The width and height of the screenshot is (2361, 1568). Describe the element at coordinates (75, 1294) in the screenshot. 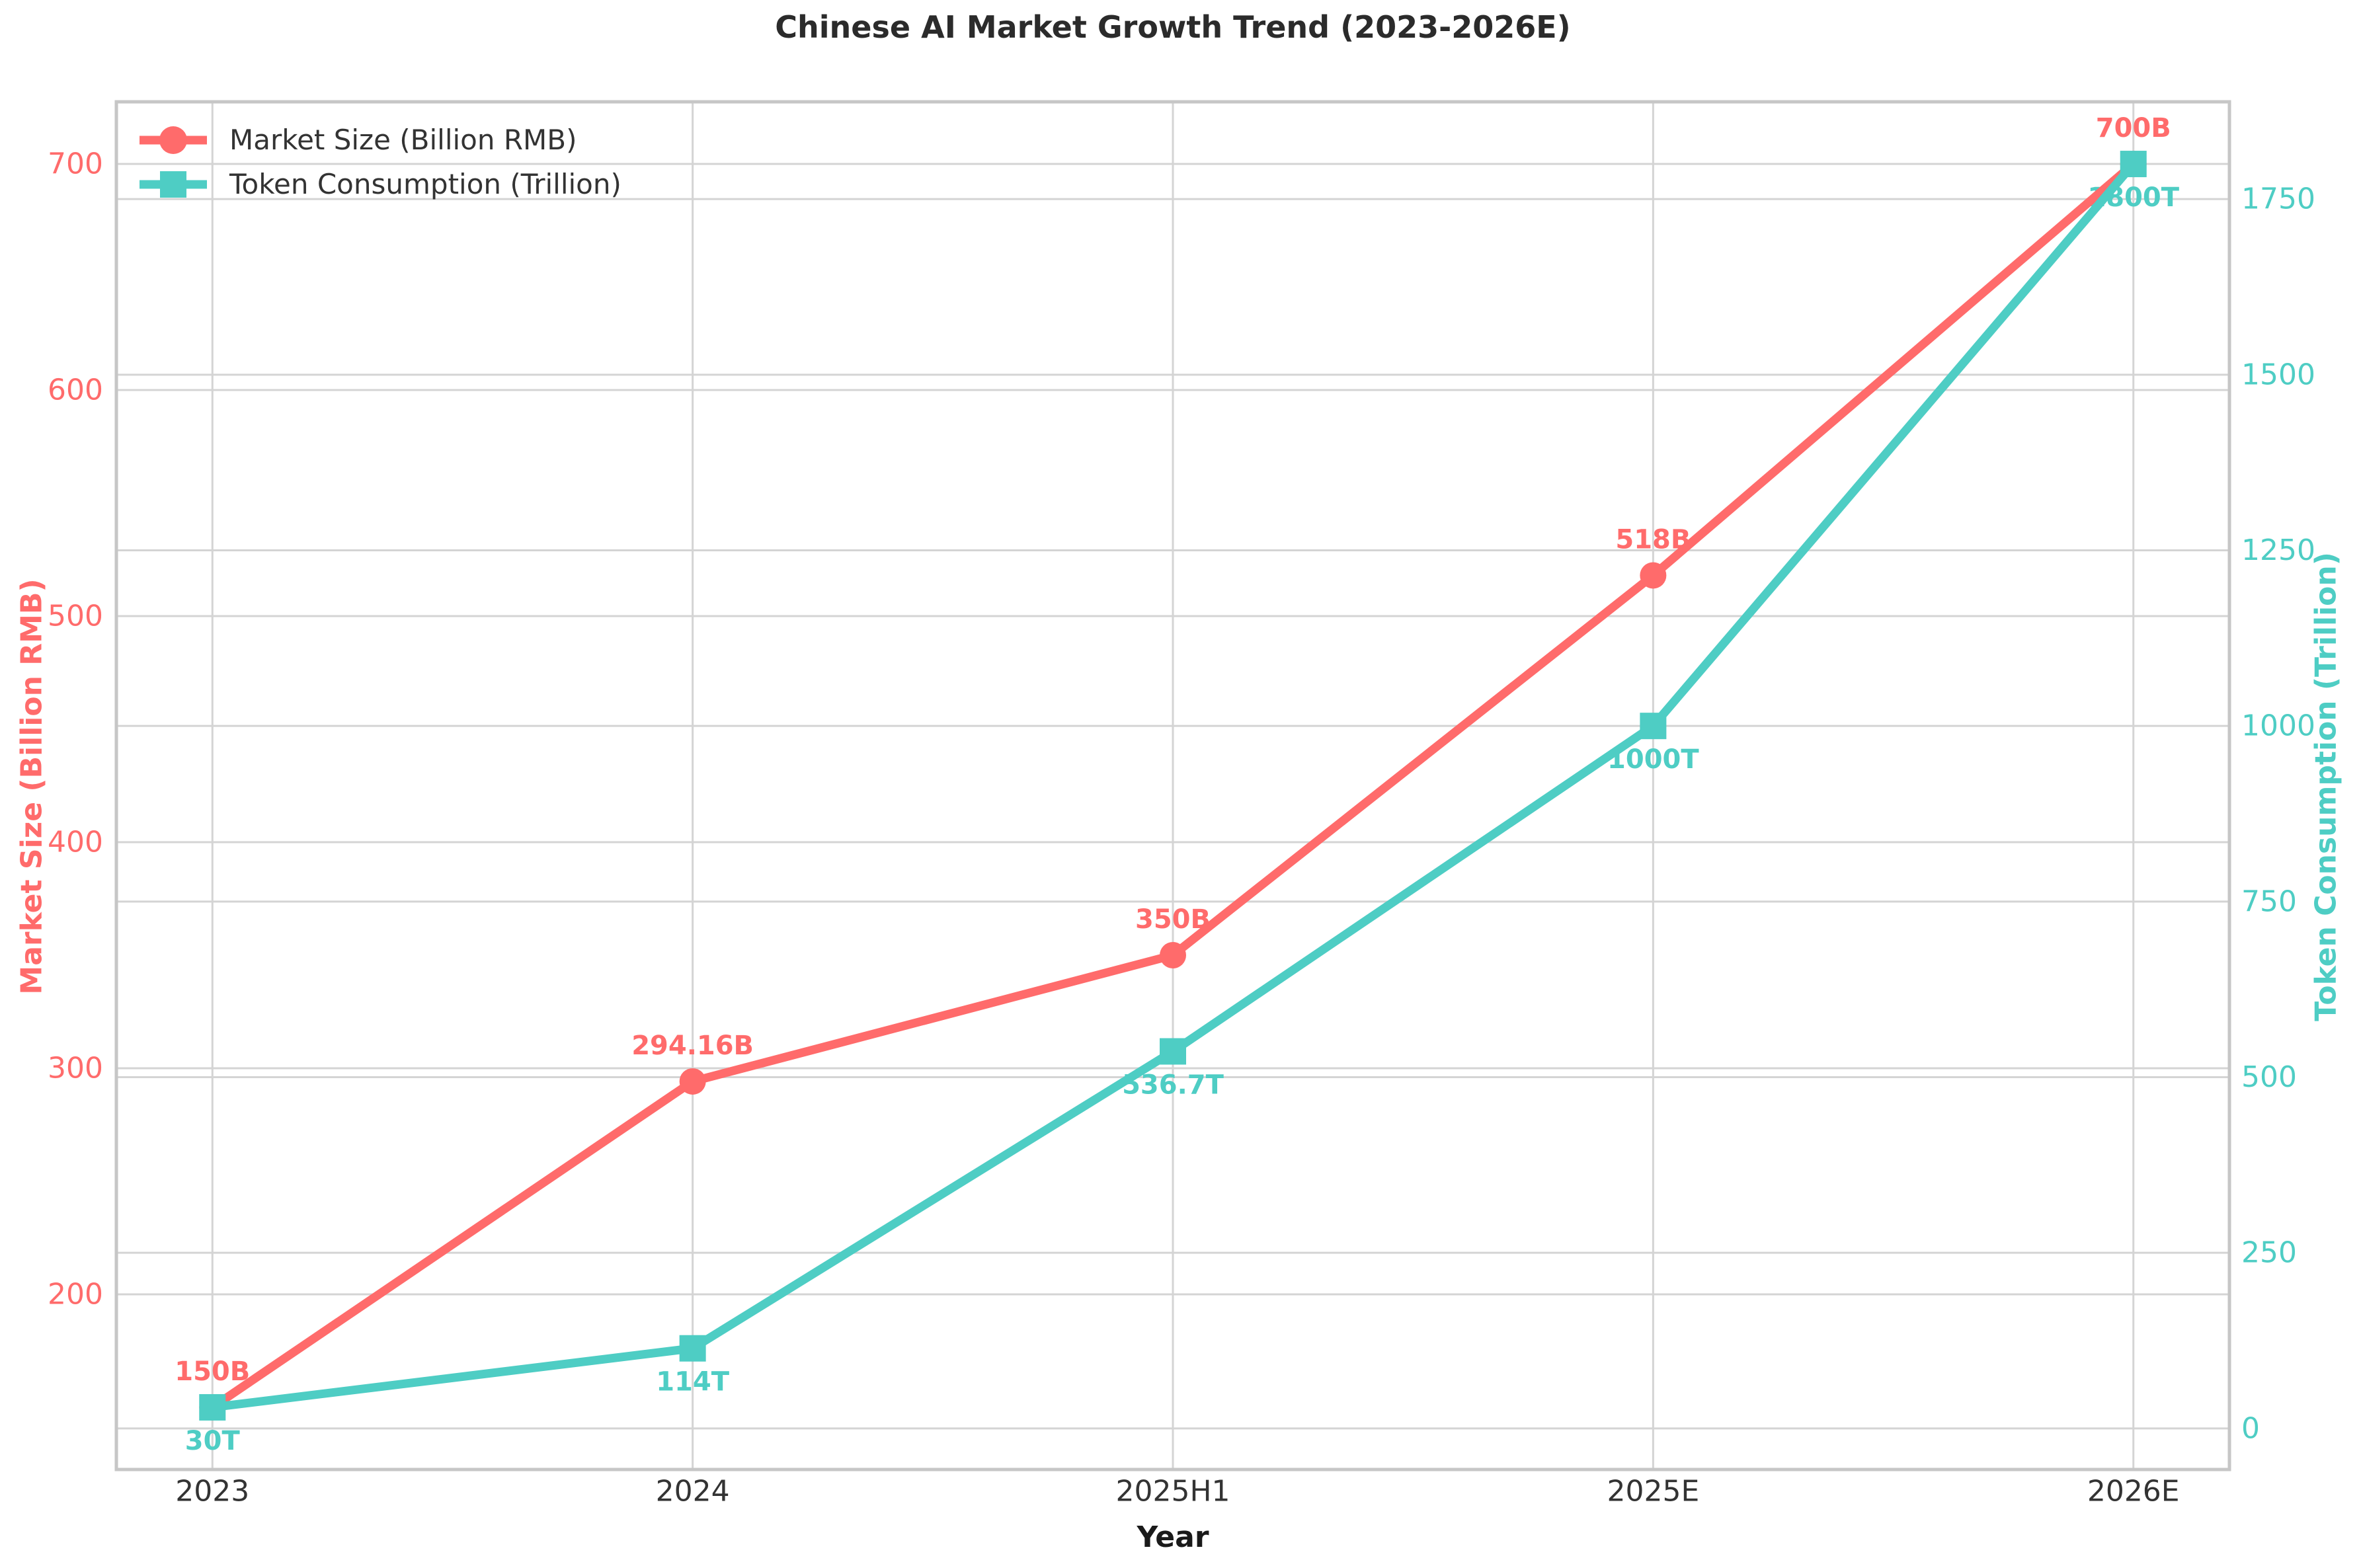

I see `left-axis-tick-label: 200` at that location.